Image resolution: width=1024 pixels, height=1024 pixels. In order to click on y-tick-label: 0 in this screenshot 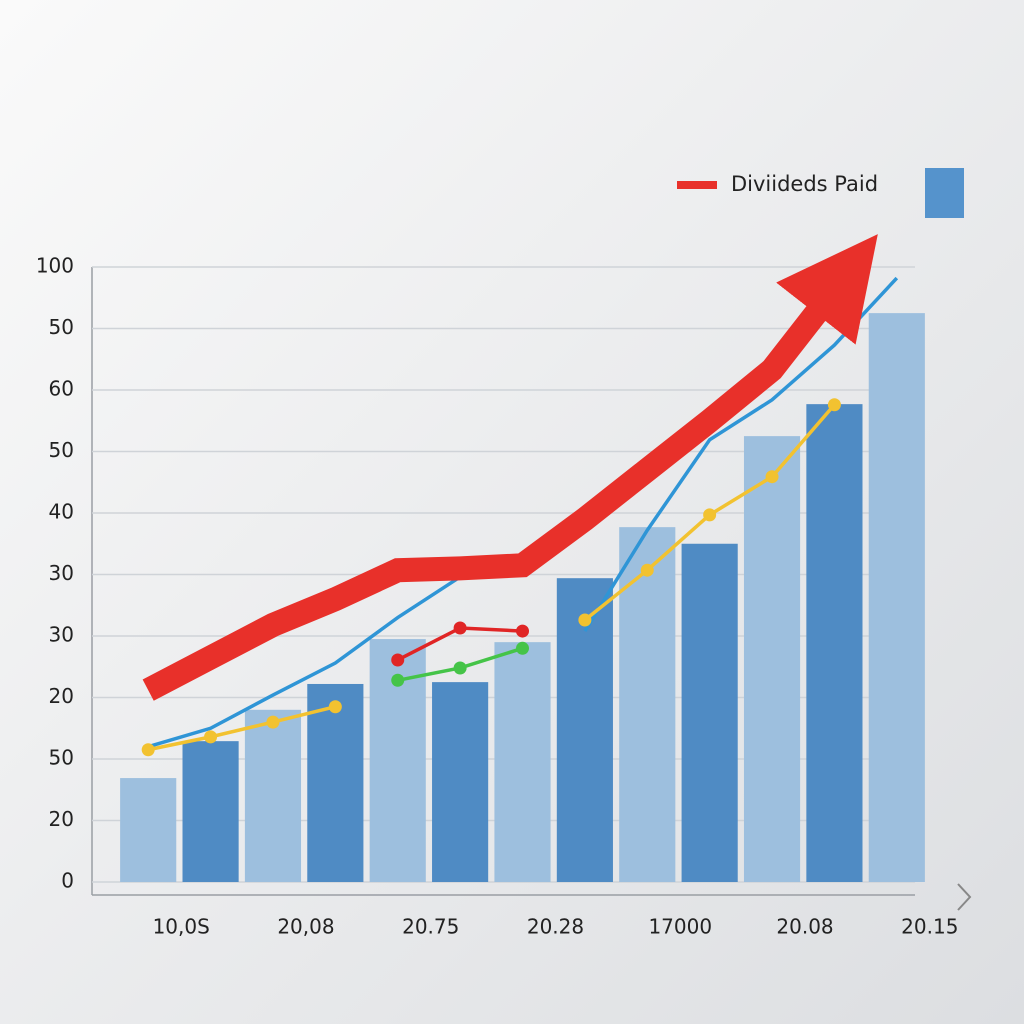, I will do `click(67, 881)`.